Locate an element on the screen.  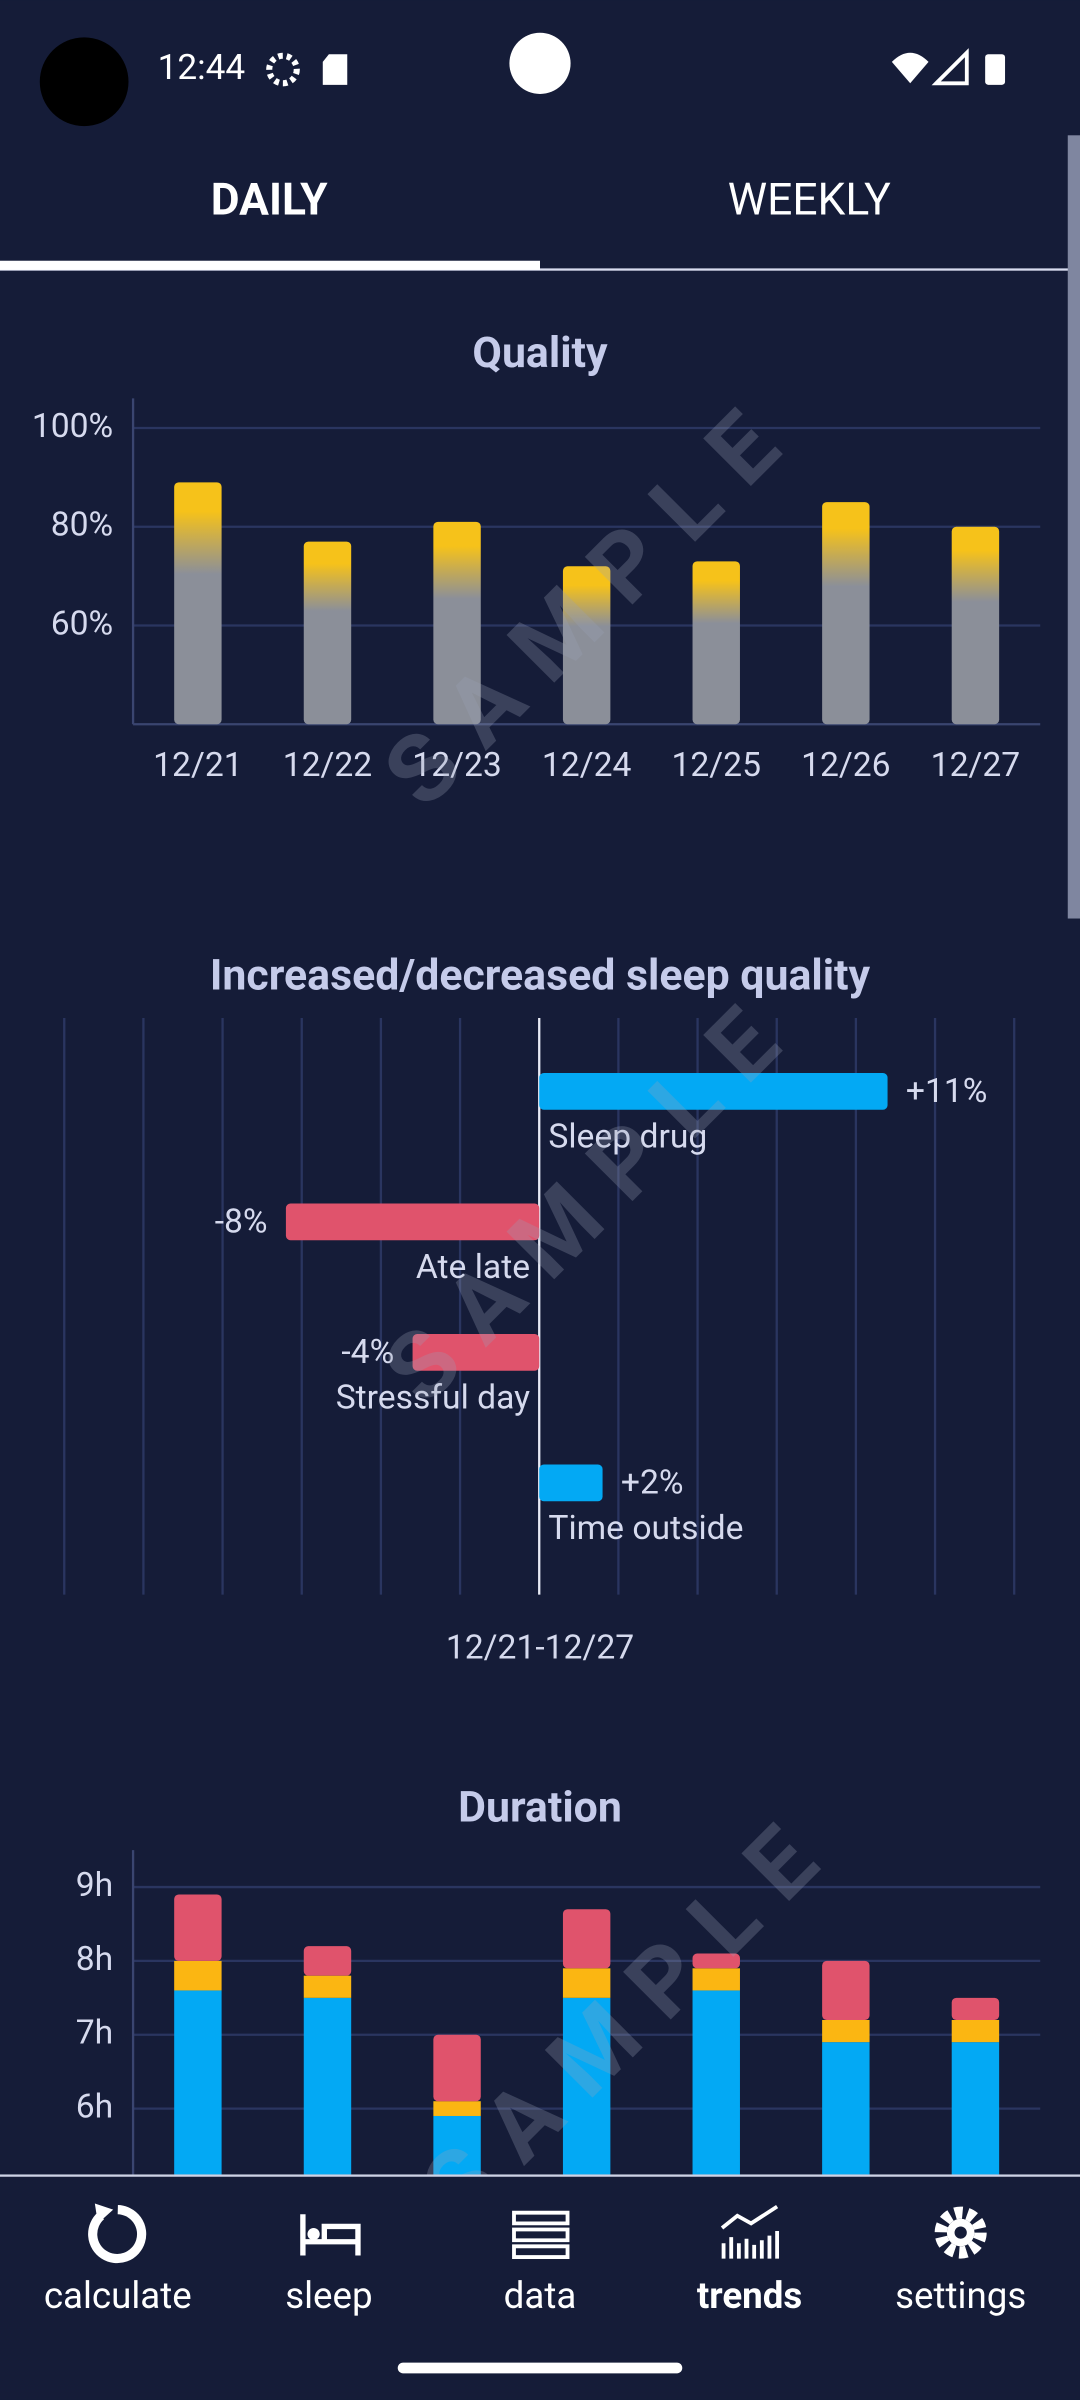
wifi-icon is located at coordinates (910, 68).